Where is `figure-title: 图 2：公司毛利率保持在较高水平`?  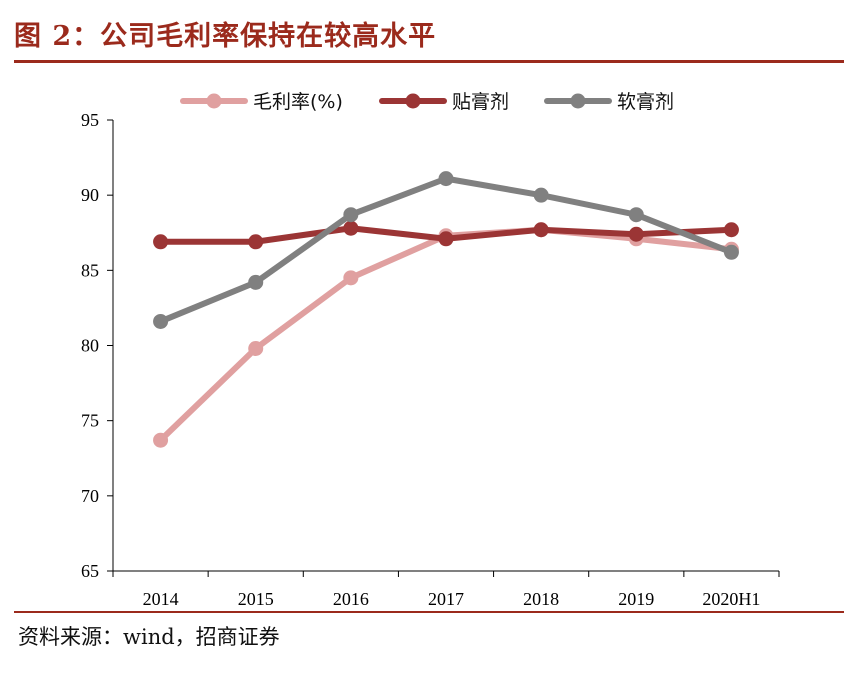 figure-title: 图 2：公司毛利率保持在较高水平 is located at coordinates (225, 36).